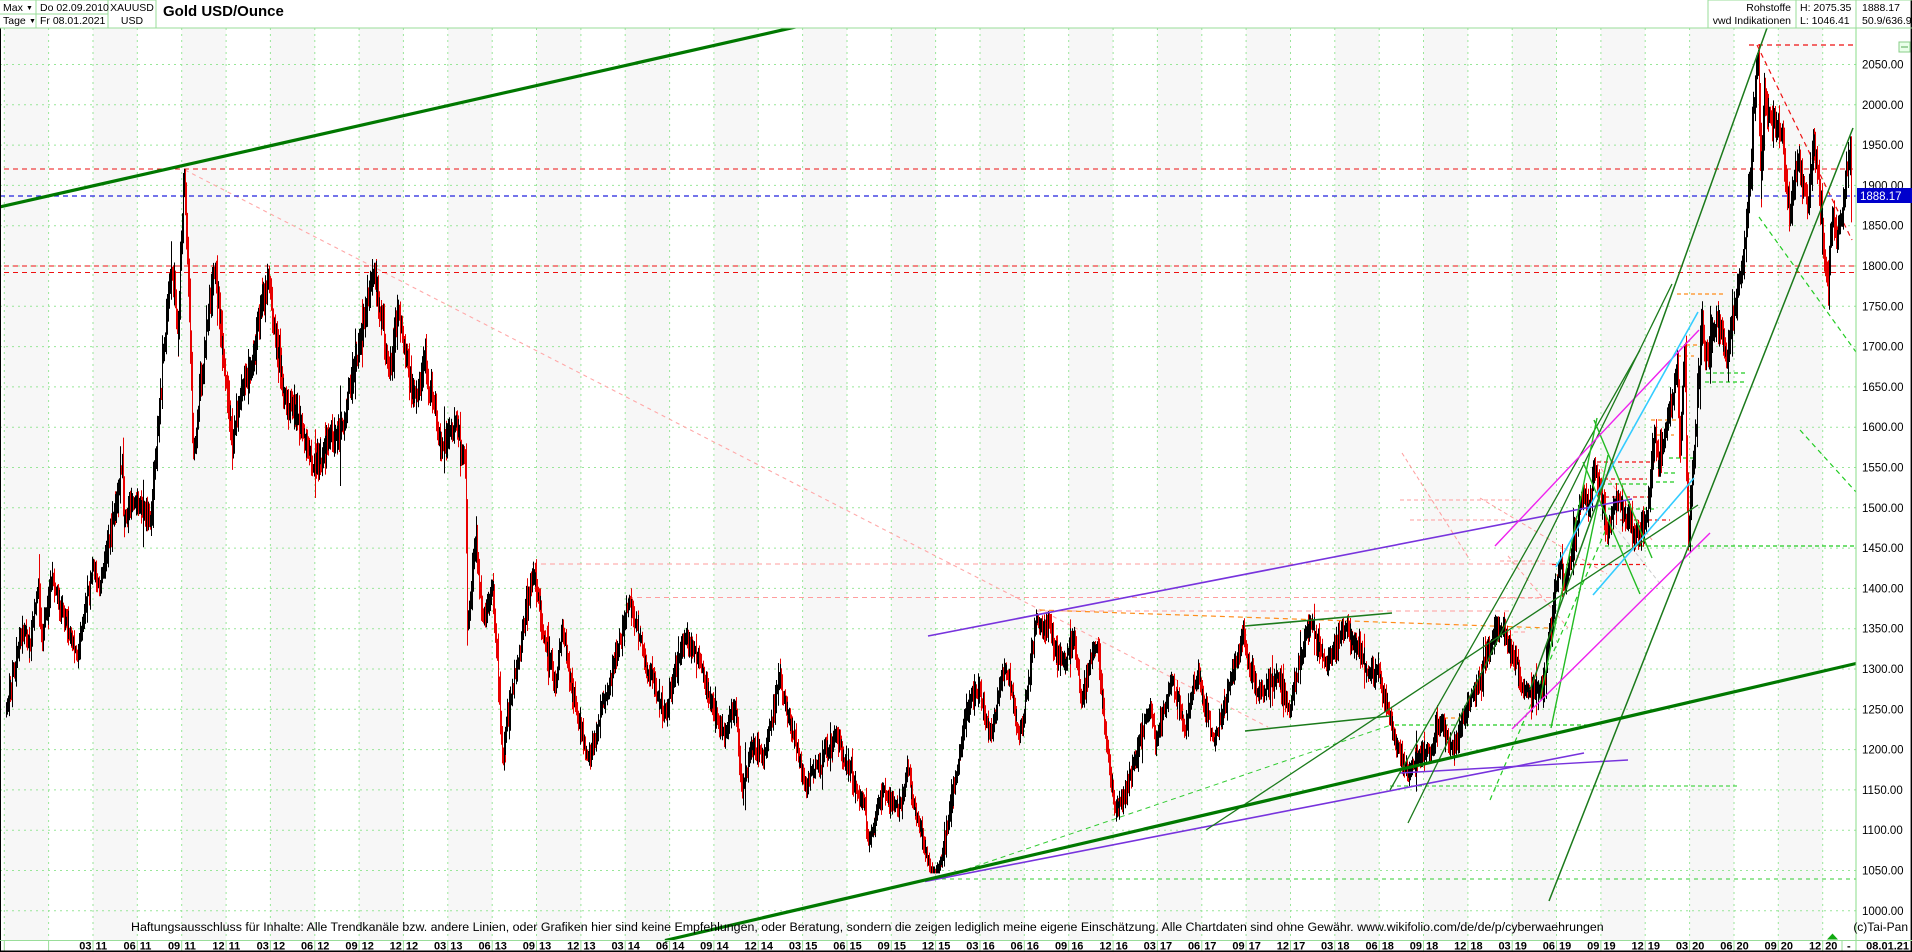 Image resolution: width=1912 pixels, height=952 pixels. What do you see at coordinates (1883, 872) in the screenshot?
I see `svg-text: 1050.00` at bounding box center [1883, 872].